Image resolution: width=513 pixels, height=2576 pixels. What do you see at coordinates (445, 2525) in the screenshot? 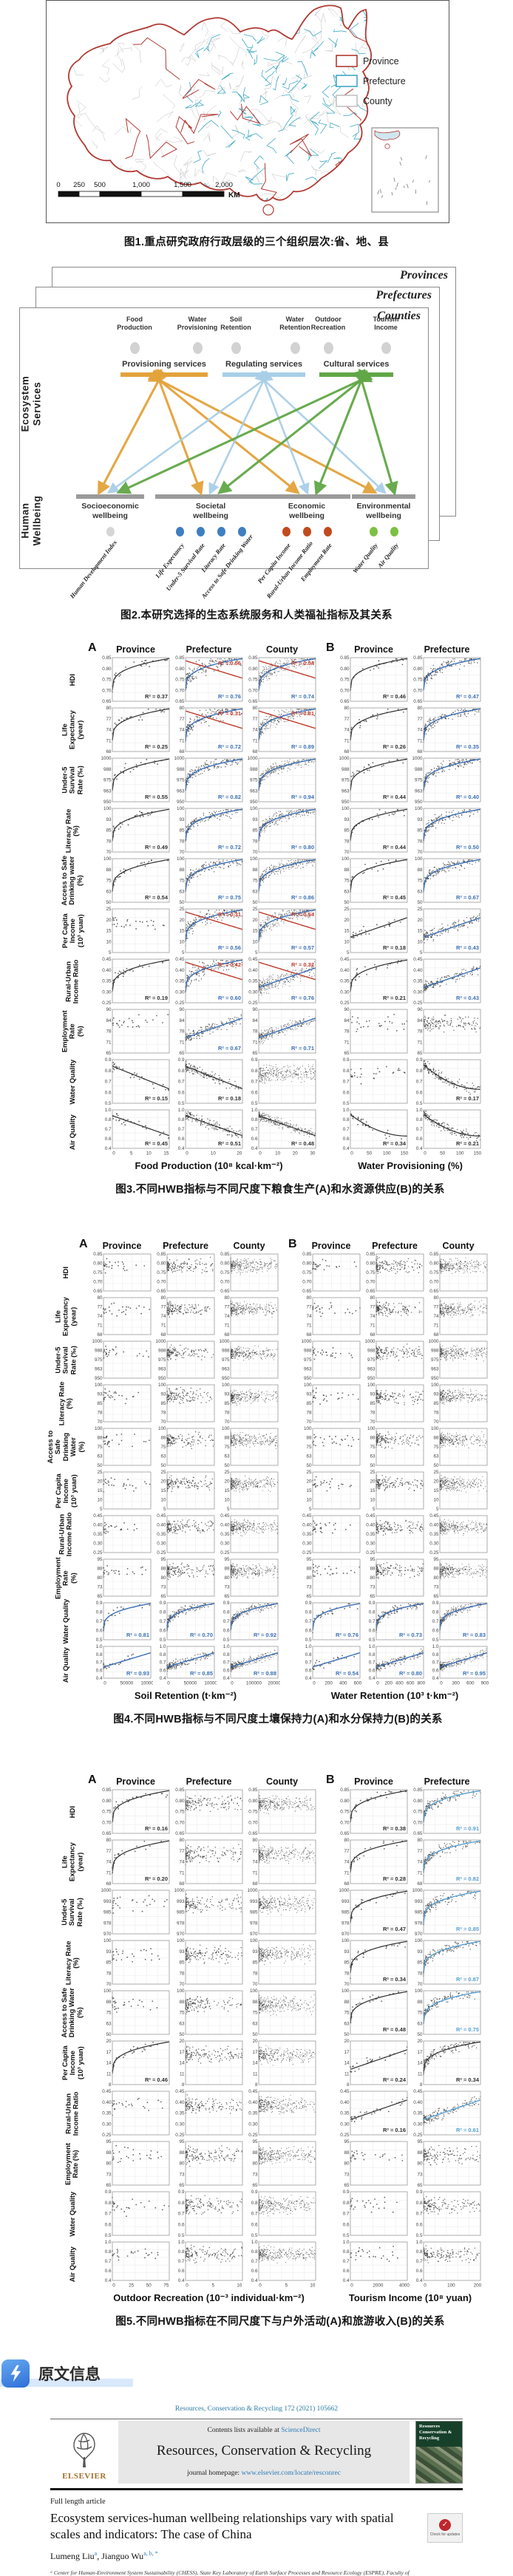
I see `check-icon: ✓` at bounding box center [445, 2525].